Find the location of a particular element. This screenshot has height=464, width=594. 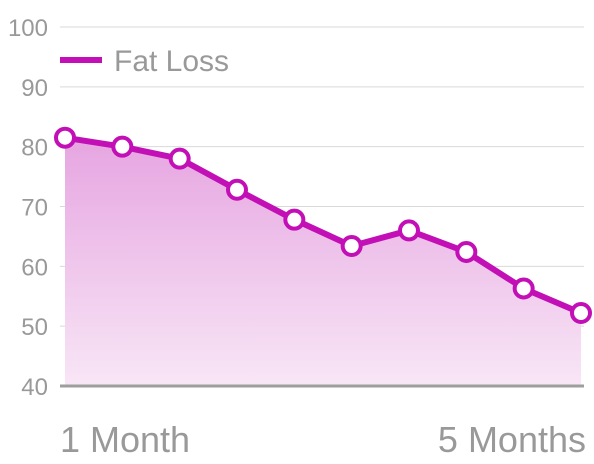

y-tick-label-80: 80 is located at coordinates (34, 148).